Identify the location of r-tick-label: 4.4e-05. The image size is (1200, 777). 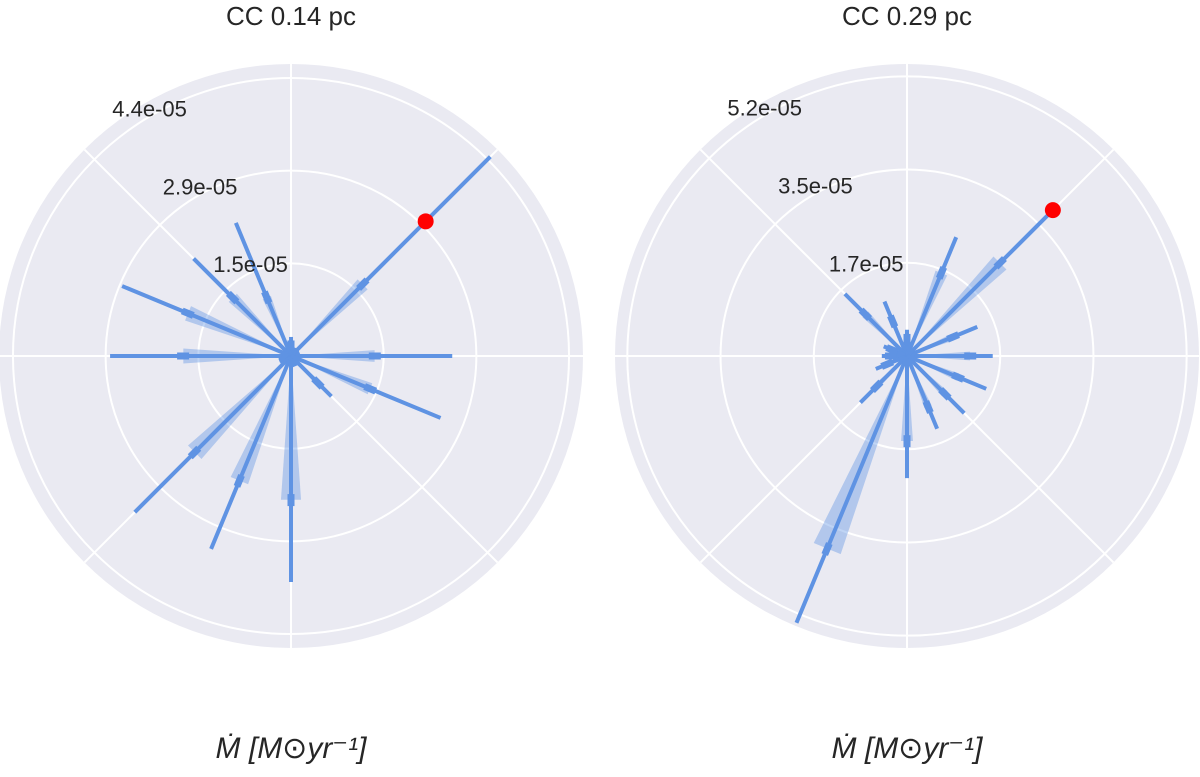
(149, 109).